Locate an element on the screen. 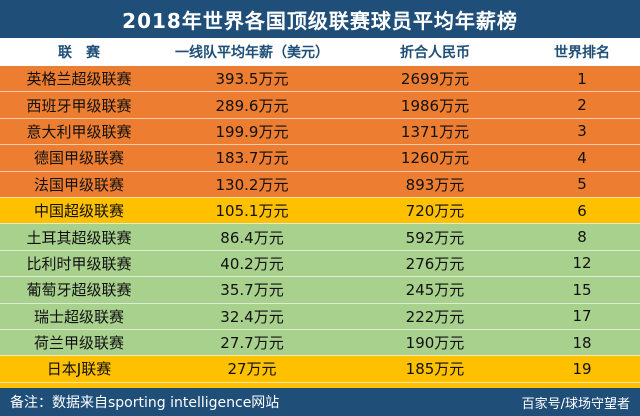 The height and width of the screenshot is (416, 640). rank-cell: 2 is located at coordinates (582, 105).